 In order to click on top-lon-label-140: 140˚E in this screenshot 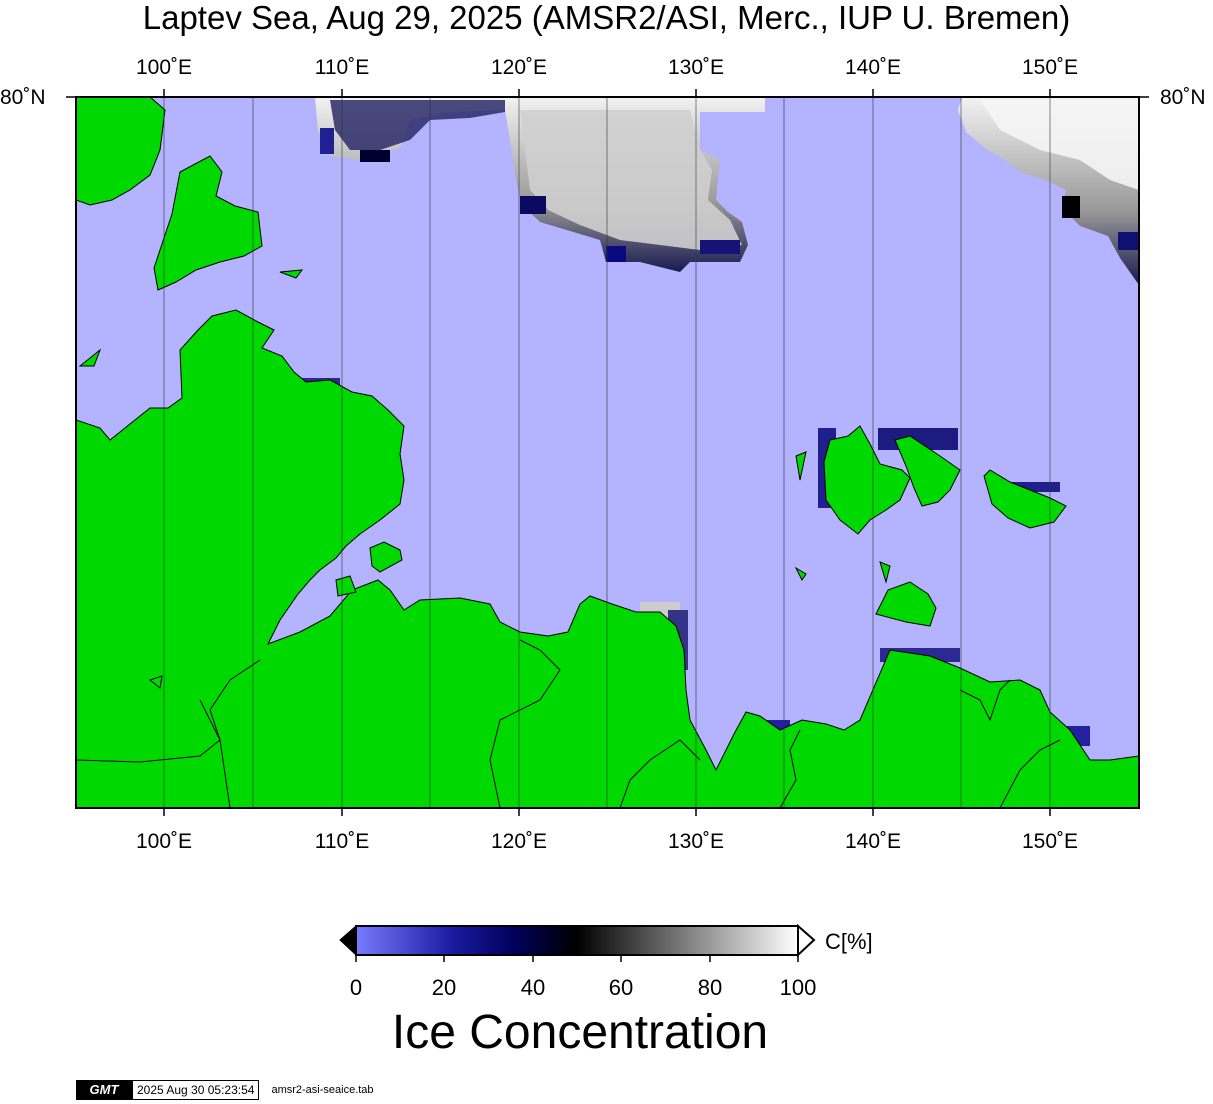, I will do `click(873, 67)`.